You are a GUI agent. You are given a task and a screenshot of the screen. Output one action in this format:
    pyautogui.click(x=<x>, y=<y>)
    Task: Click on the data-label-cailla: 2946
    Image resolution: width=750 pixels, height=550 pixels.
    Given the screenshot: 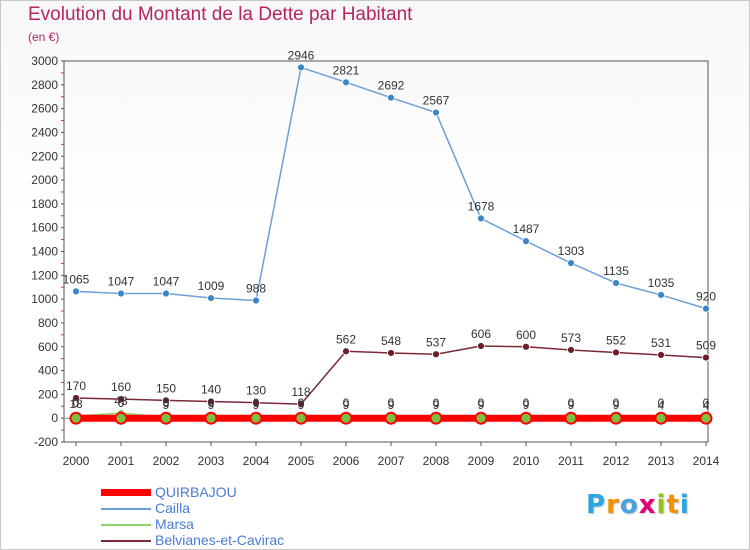 What is the action you would take?
    pyautogui.click(x=301, y=55)
    